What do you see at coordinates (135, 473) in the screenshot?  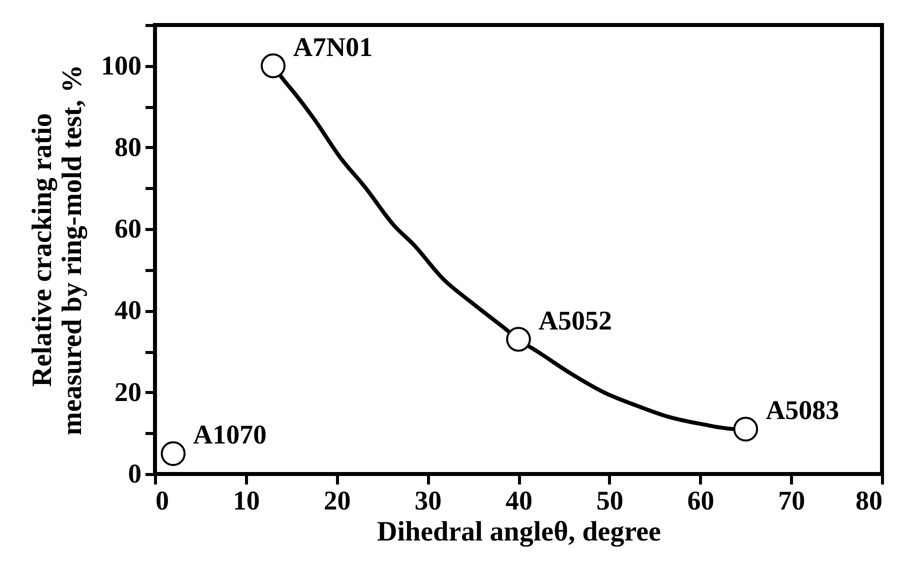 I see `y-tick-label: 0` at bounding box center [135, 473].